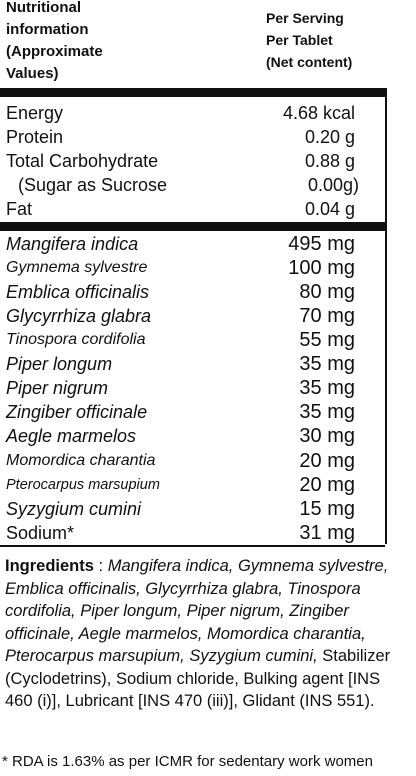  I want to click on nutrient-value: 0.20 g, so click(329, 137).